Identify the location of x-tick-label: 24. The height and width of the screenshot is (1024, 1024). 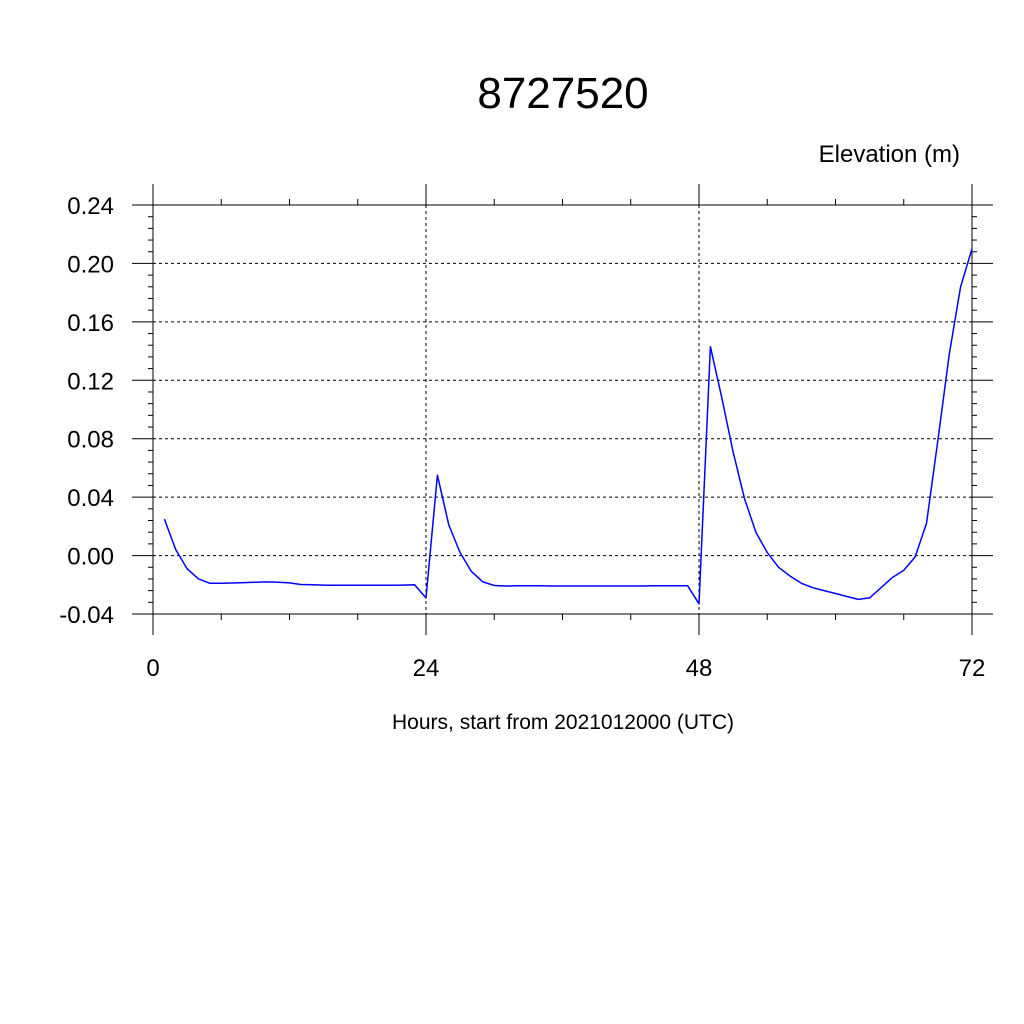
(426, 668).